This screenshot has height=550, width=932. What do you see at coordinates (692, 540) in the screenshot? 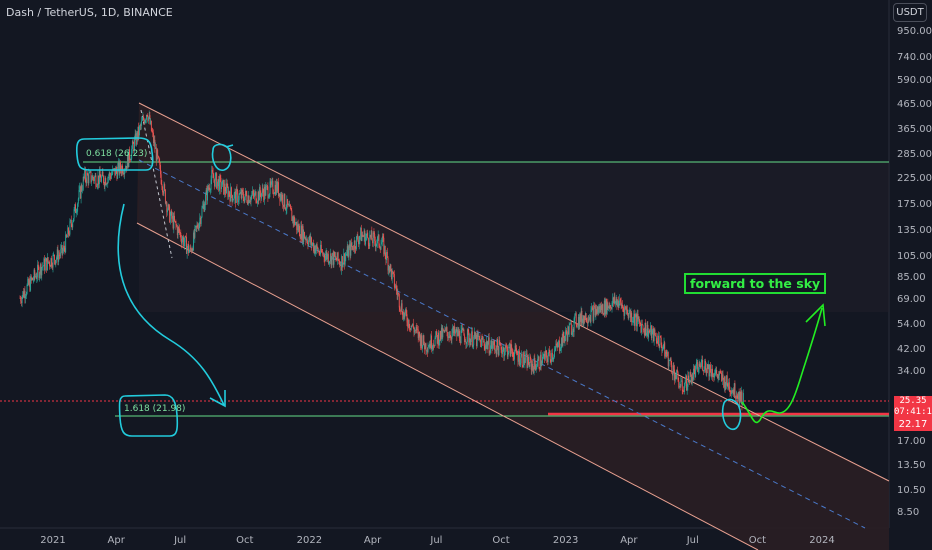
I see `x-tick-label: Jul` at bounding box center [692, 540].